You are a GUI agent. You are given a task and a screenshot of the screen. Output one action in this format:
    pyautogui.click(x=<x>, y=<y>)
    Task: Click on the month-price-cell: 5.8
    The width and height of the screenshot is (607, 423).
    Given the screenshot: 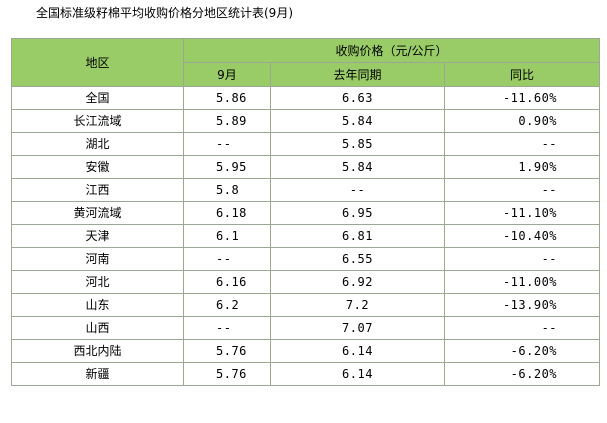 What is the action you would take?
    pyautogui.click(x=227, y=190)
    